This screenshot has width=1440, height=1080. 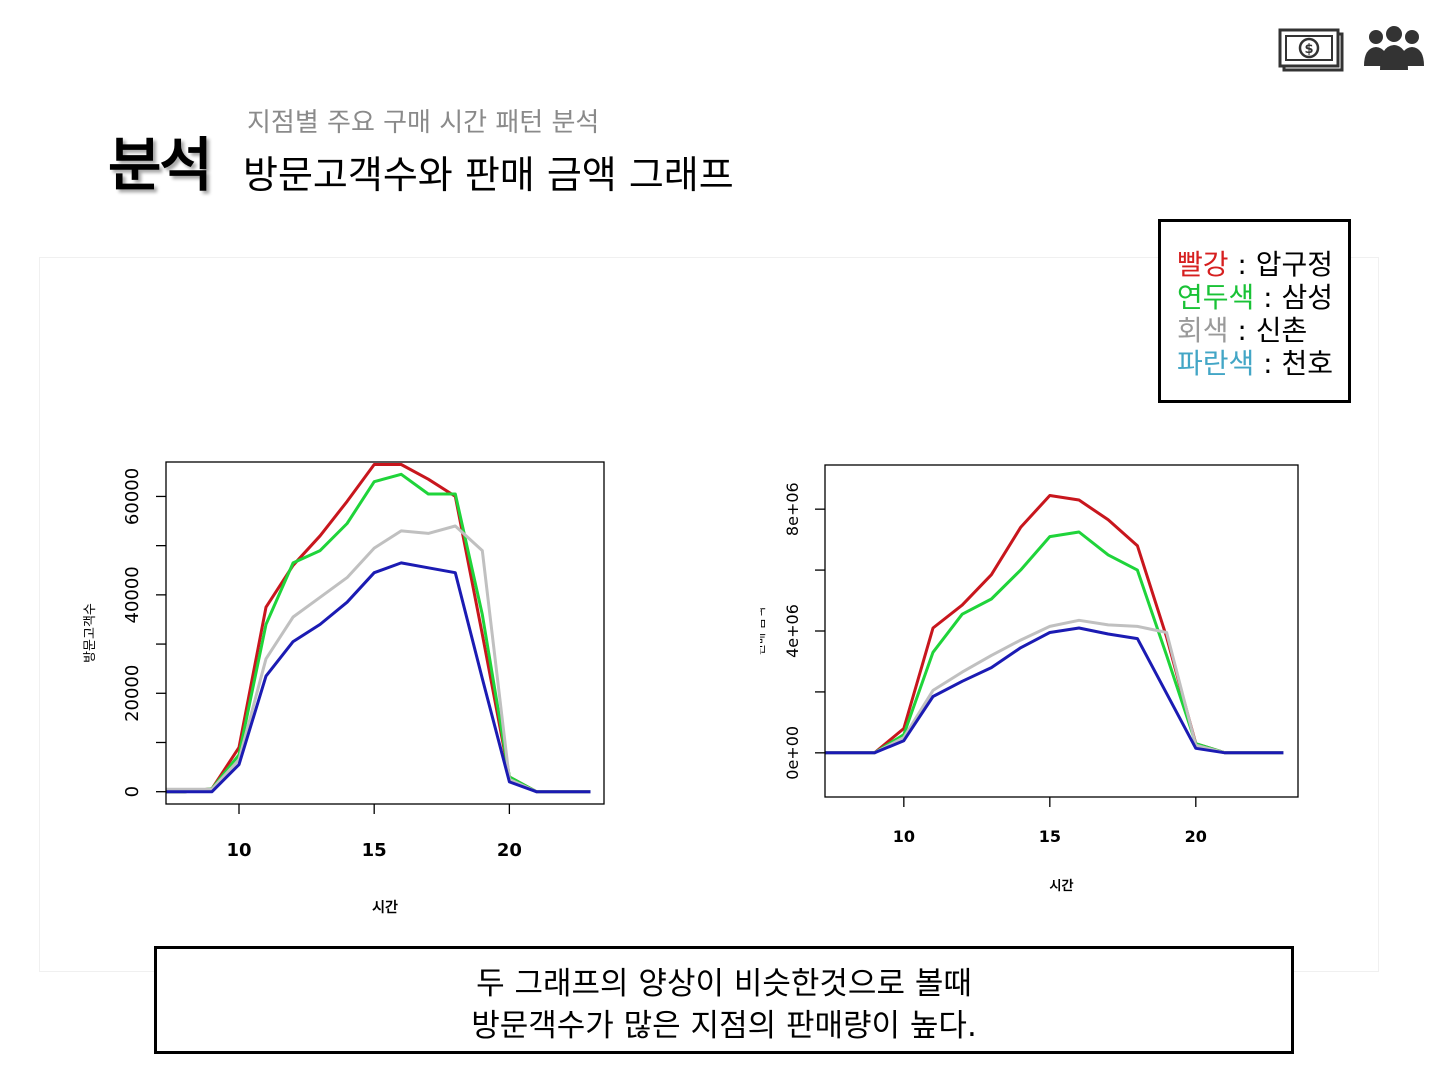 I want to click on y-tick-label: 40000, so click(x=132, y=594).